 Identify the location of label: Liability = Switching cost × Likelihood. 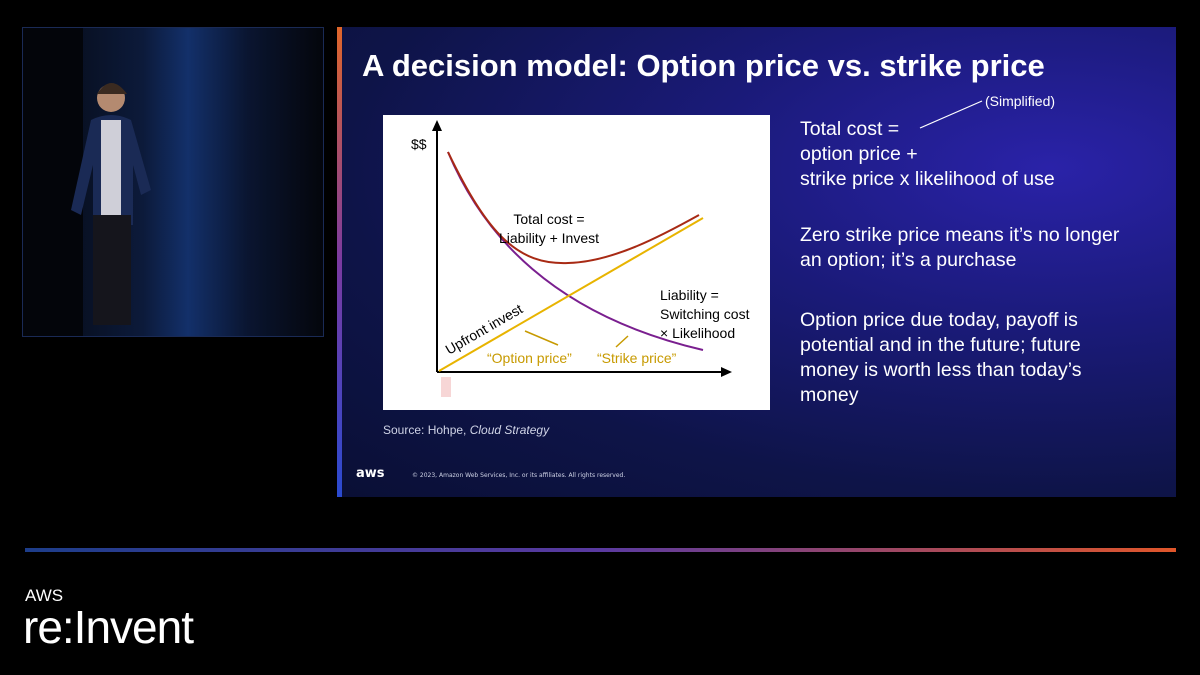
(705, 314).